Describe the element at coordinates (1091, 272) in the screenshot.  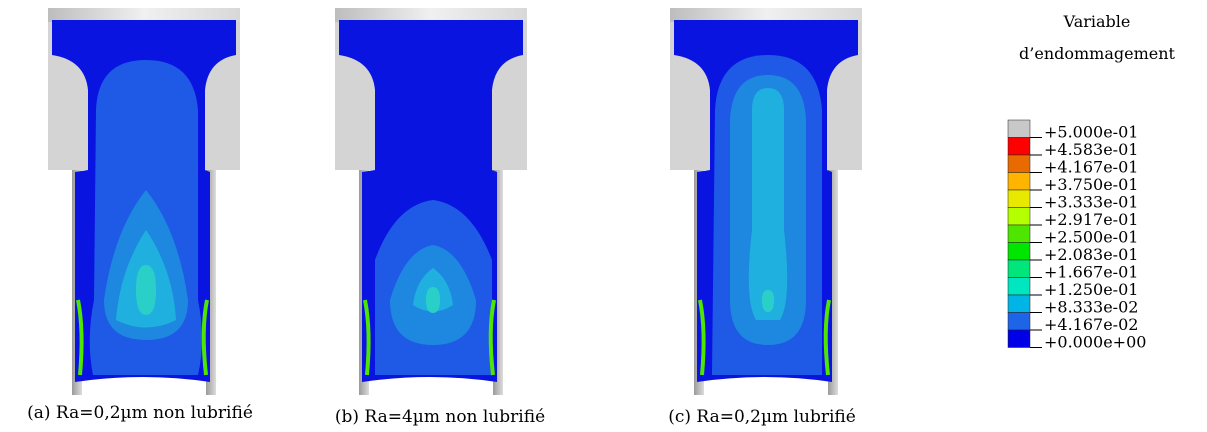
I see `legend-label: +1.667e-01` at that location.